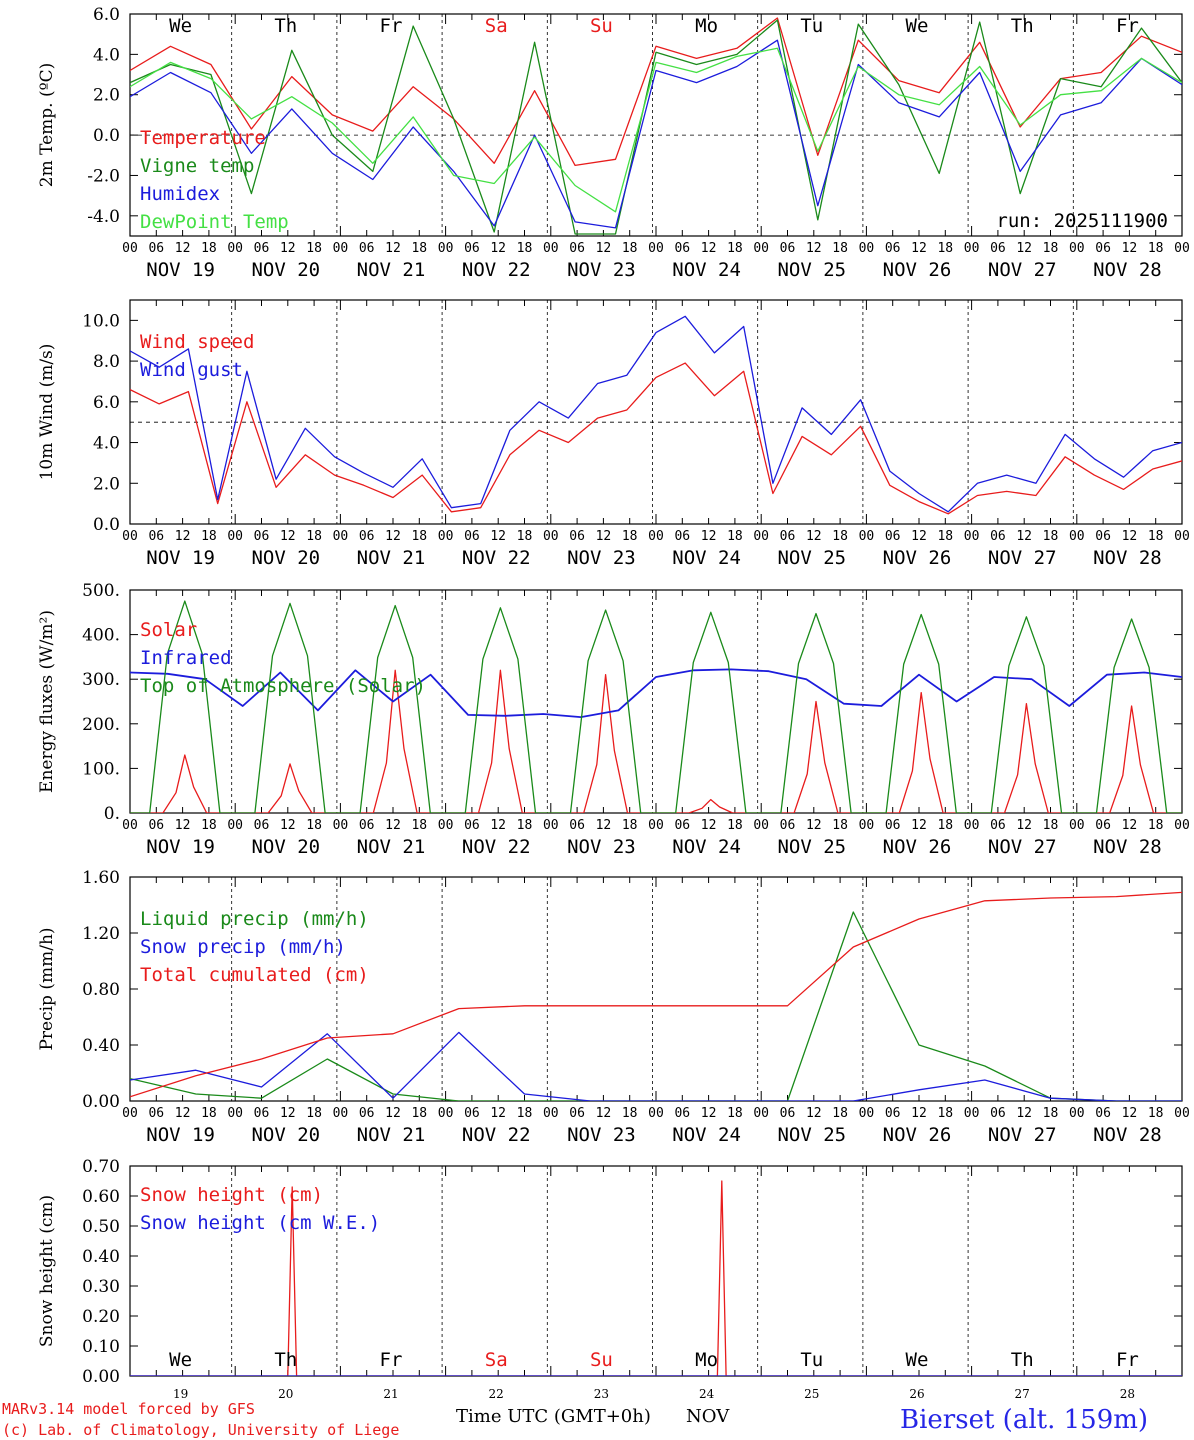  Describe the element at coordinates (496, 1394) in the screenshot. I see `day-number-label: 22` at that location.